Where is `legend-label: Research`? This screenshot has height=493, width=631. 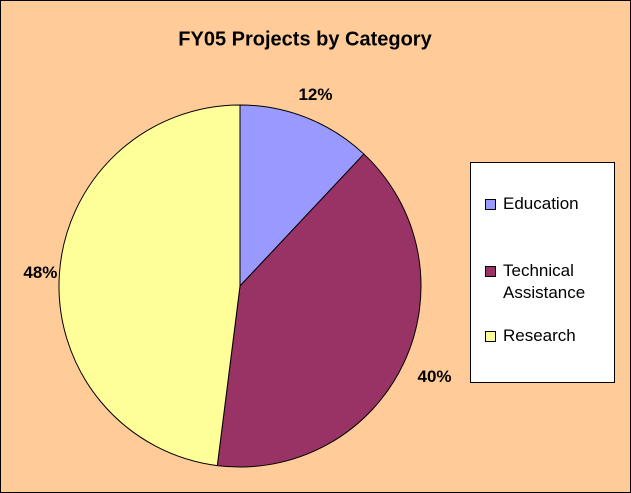
legend-label: Research is located at coordinates (539, 335).